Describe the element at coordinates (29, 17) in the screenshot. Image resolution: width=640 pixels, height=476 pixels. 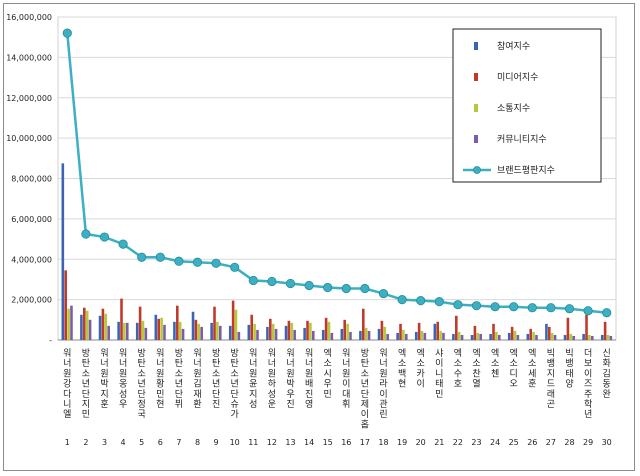
I see `y-tick-label: 16,000,000` at that location.